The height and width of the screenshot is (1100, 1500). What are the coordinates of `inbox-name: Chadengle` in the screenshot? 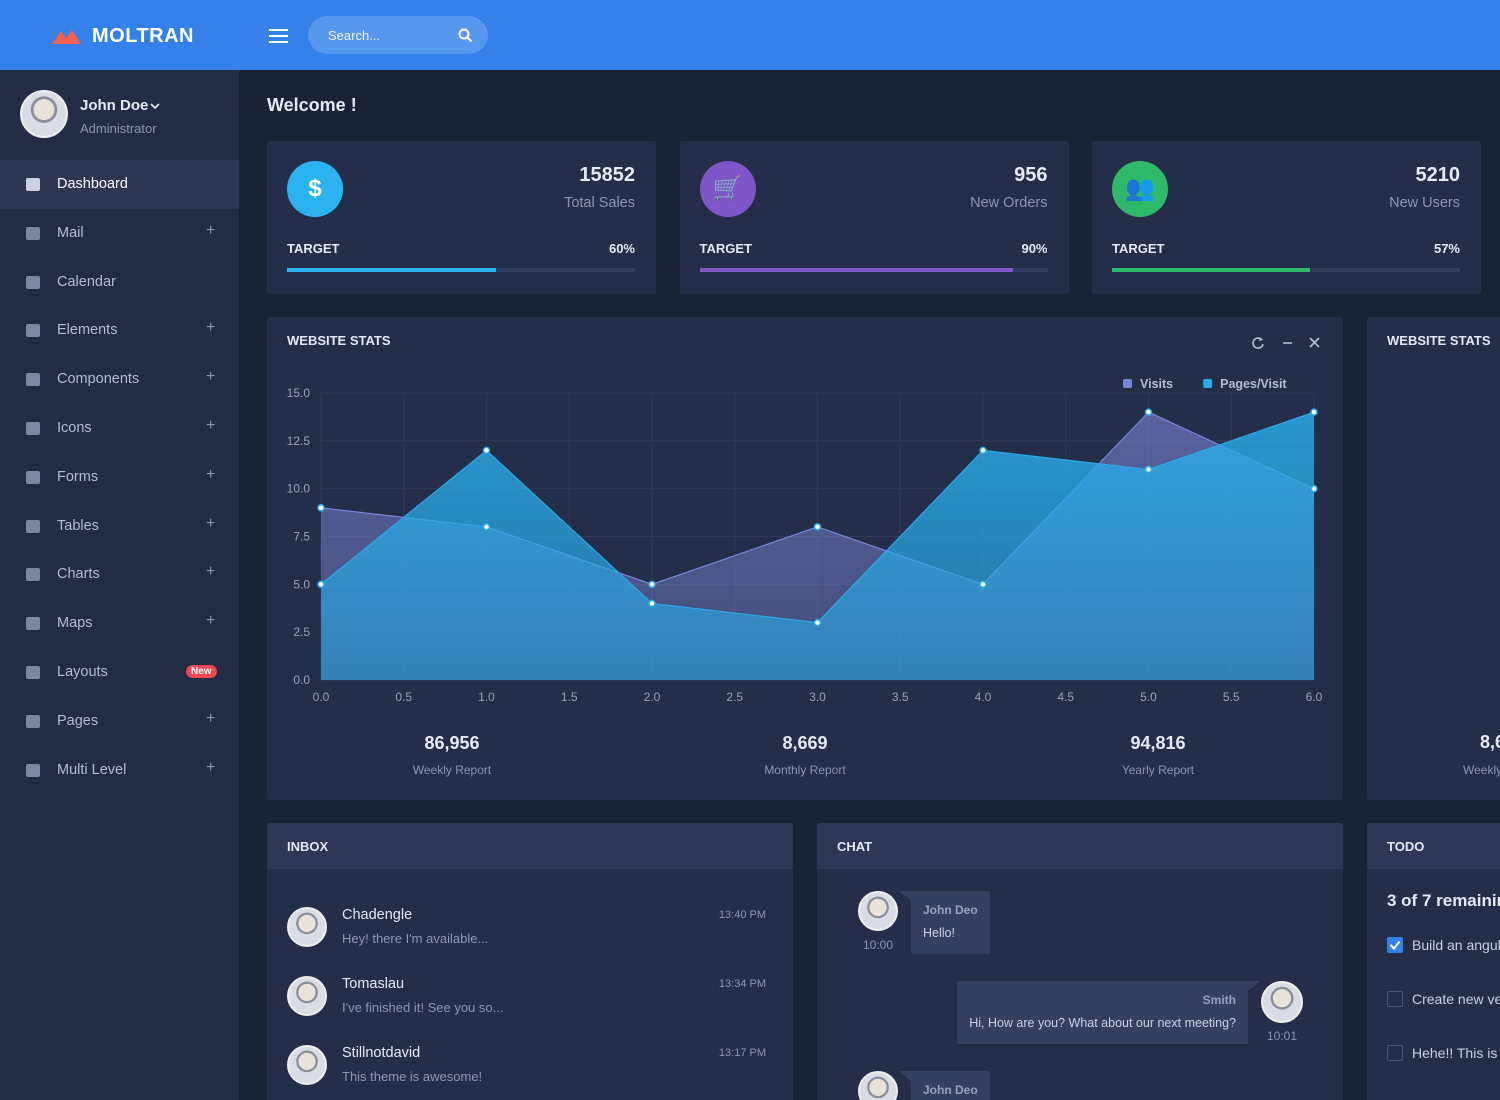 It's located at (377, 915).